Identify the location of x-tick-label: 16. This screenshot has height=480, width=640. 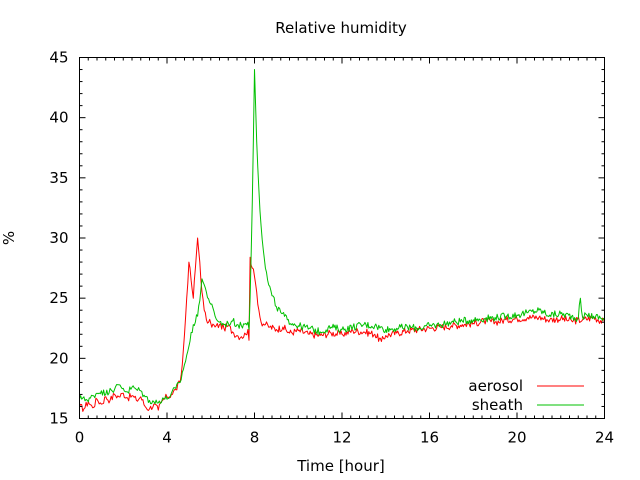
(429, 438).